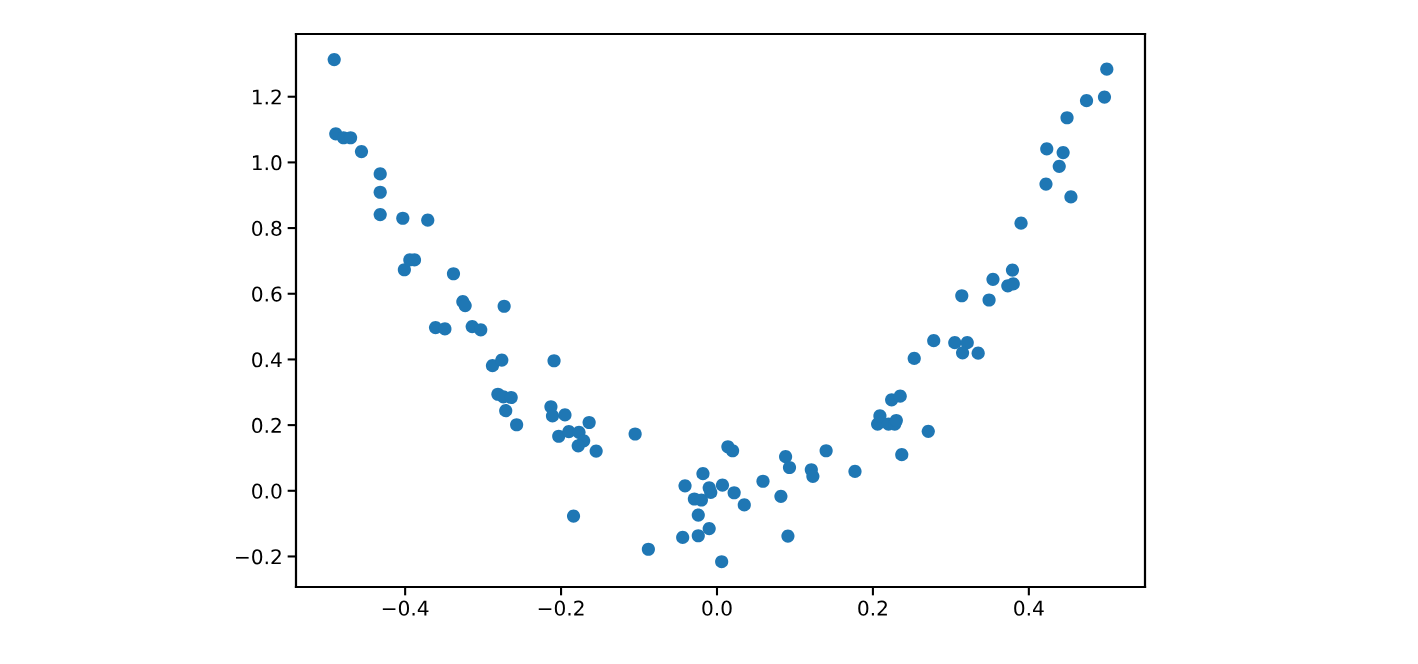  I want to click on x-tick-label: 0.2, so click(872, 608).